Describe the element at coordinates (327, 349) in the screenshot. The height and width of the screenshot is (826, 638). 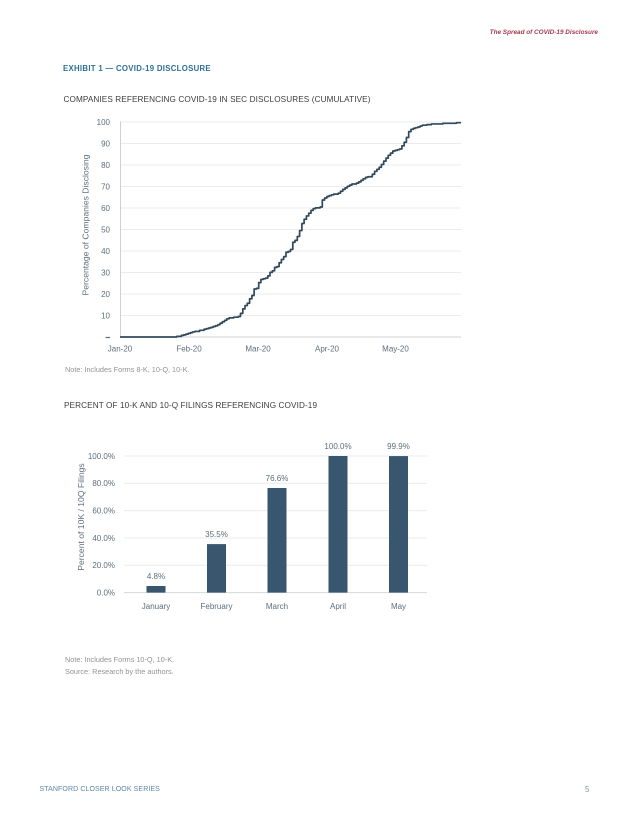
I see `svg-text: Apr-20` at that location.